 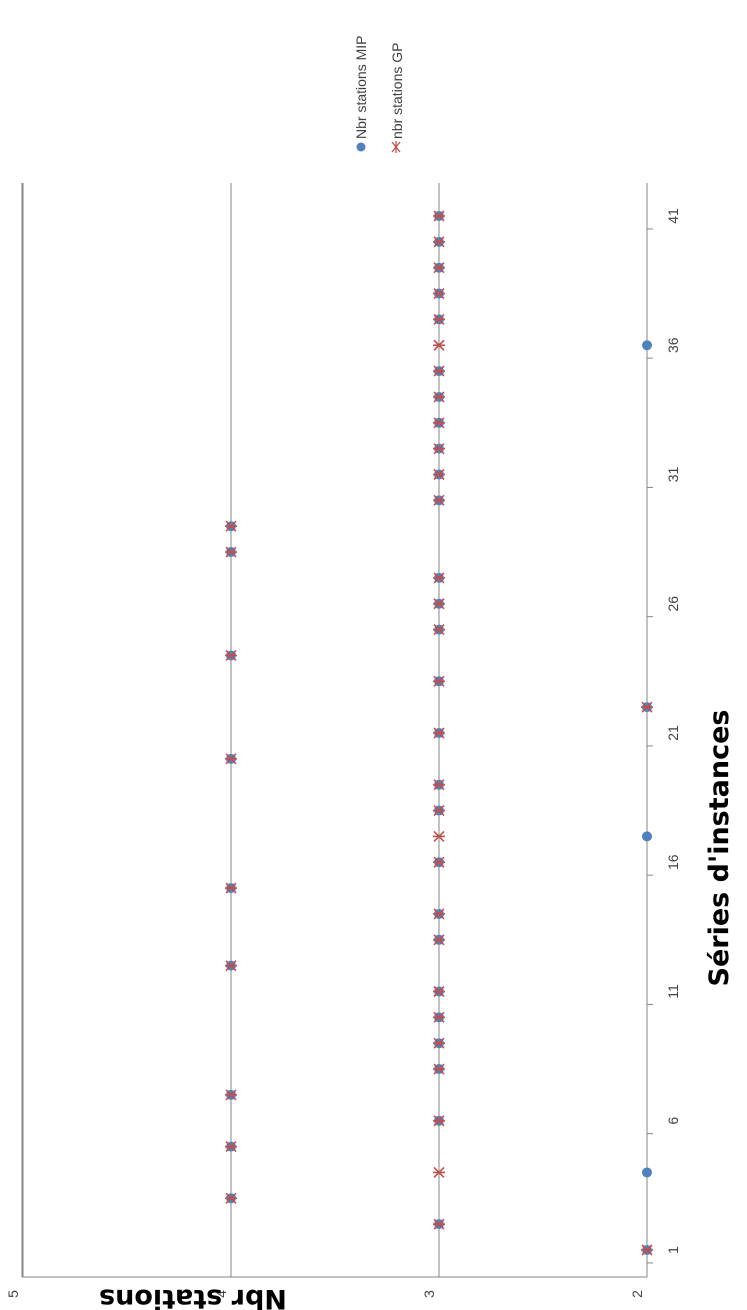 What do you see at coordinates (719, 848) in the screenshot?
I see `x-axis-title: Séries d'instances` at bounding box center [719, 848].